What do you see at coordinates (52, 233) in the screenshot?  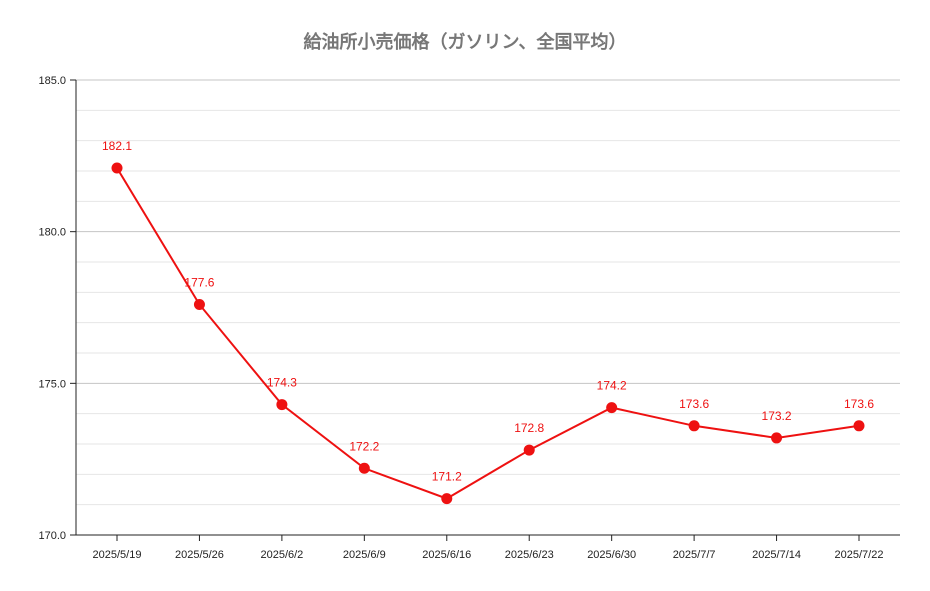 I see `y-tick-label: 180.0` at bounding box center [52, 233].